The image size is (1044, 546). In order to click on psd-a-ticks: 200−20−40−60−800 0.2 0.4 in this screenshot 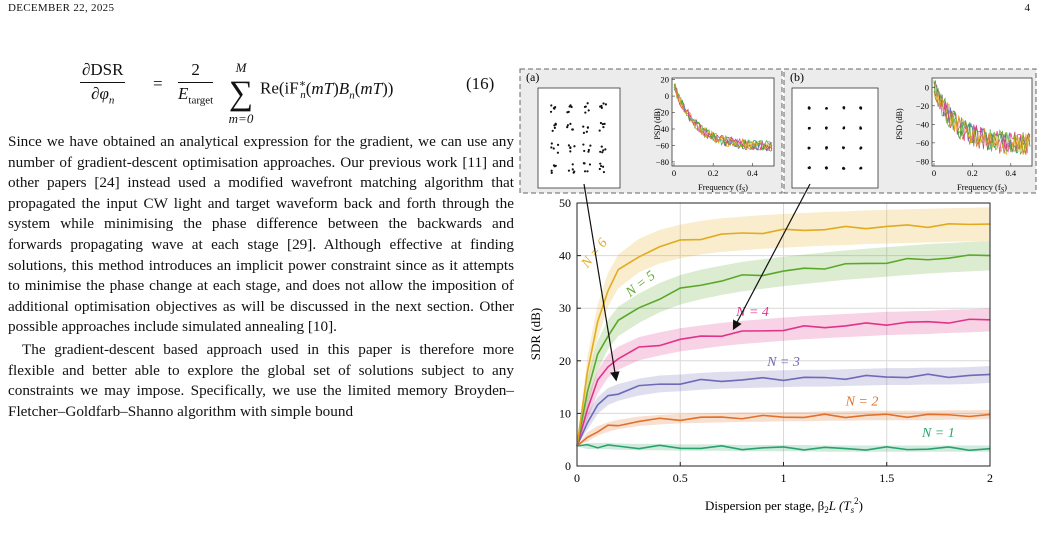, I will do `click(707, 126)`.